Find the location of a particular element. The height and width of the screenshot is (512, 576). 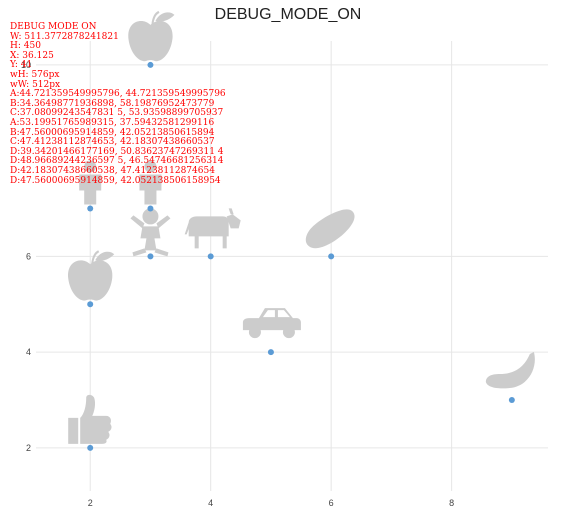

baby-icon is located at coordinates (150, 232).